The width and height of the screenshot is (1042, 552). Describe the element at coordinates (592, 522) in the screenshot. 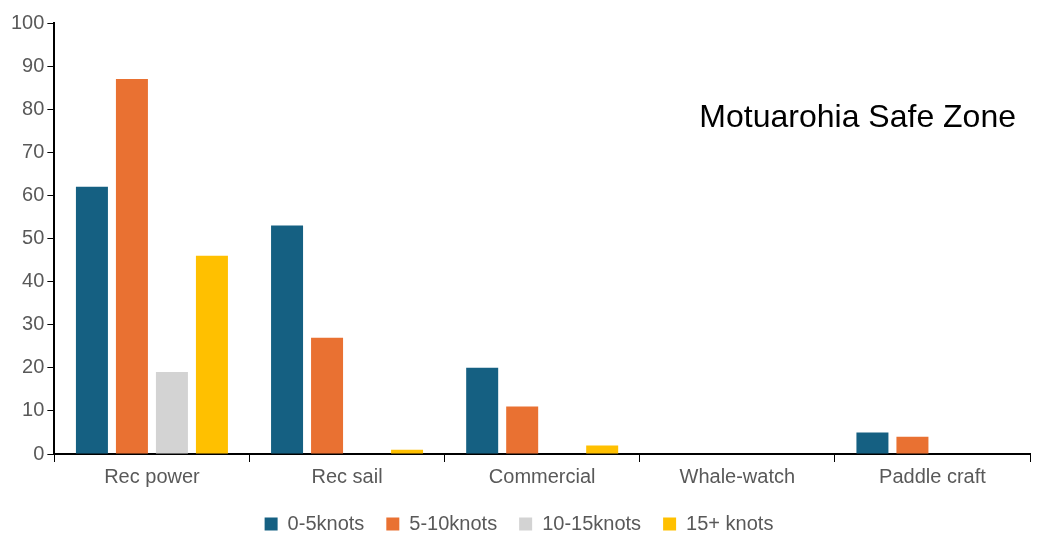

I see `legend-label: 10-15knots` at that location.